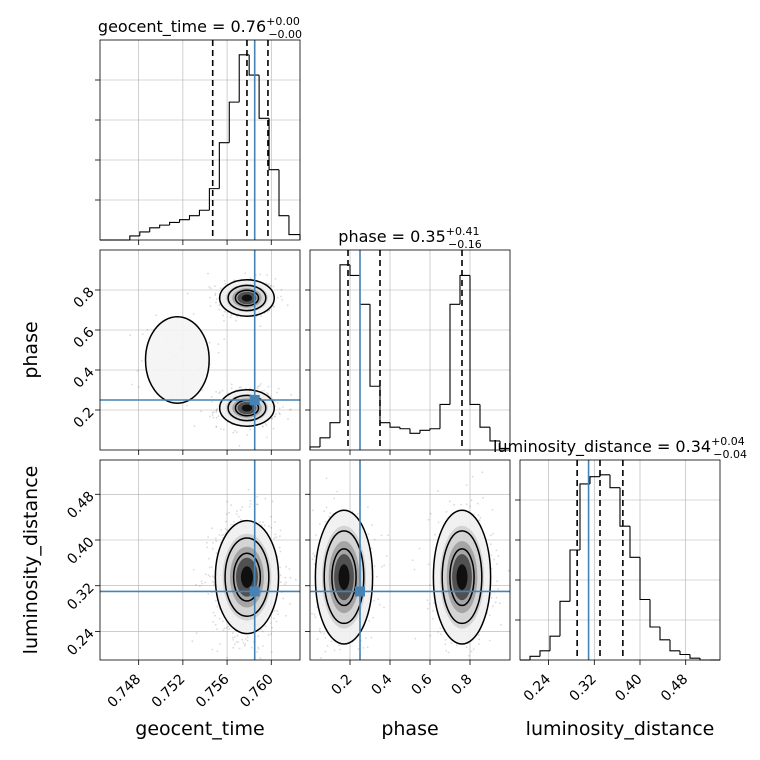 The image size is (760, 760). I want to click on y-tick-label: 0.24, so click(80, 642).